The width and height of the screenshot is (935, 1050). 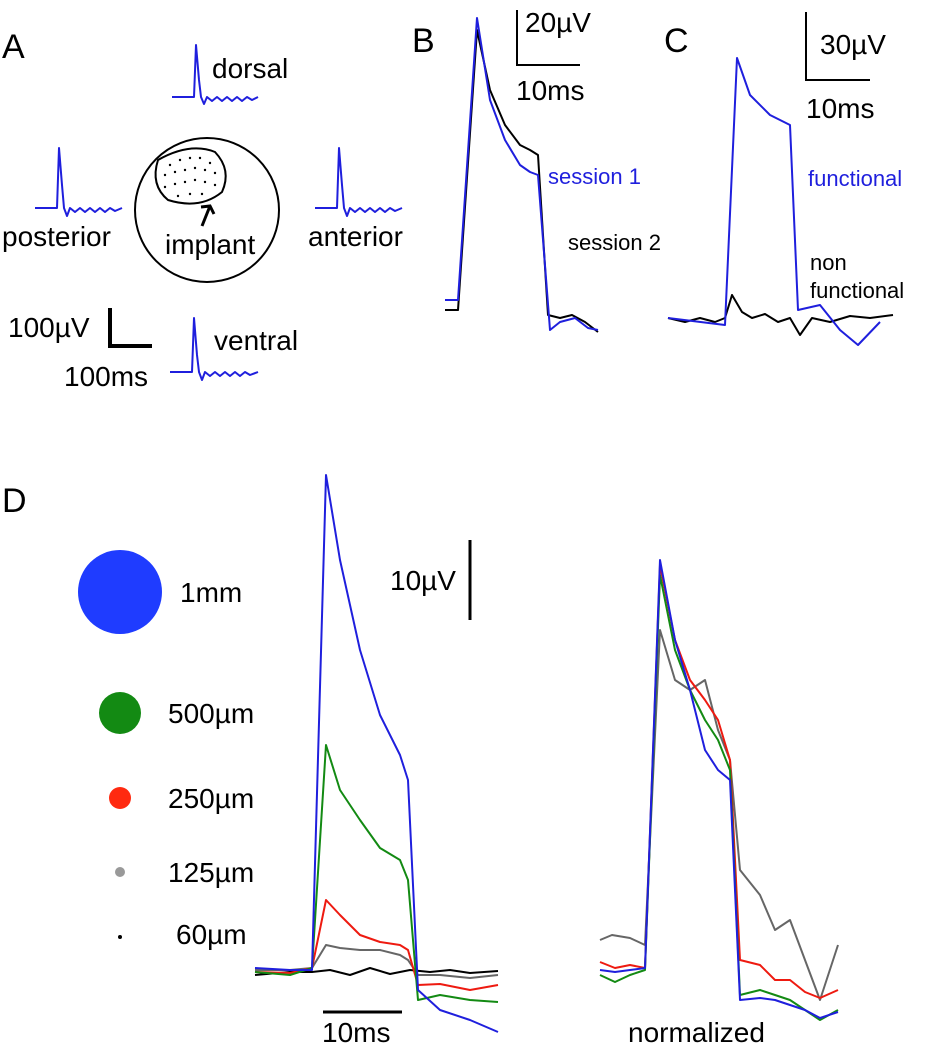 What do you see at coordinates (250, 68) in the screenshot?
I see `direction-label: dorsal` at bounding box center [250, 68].